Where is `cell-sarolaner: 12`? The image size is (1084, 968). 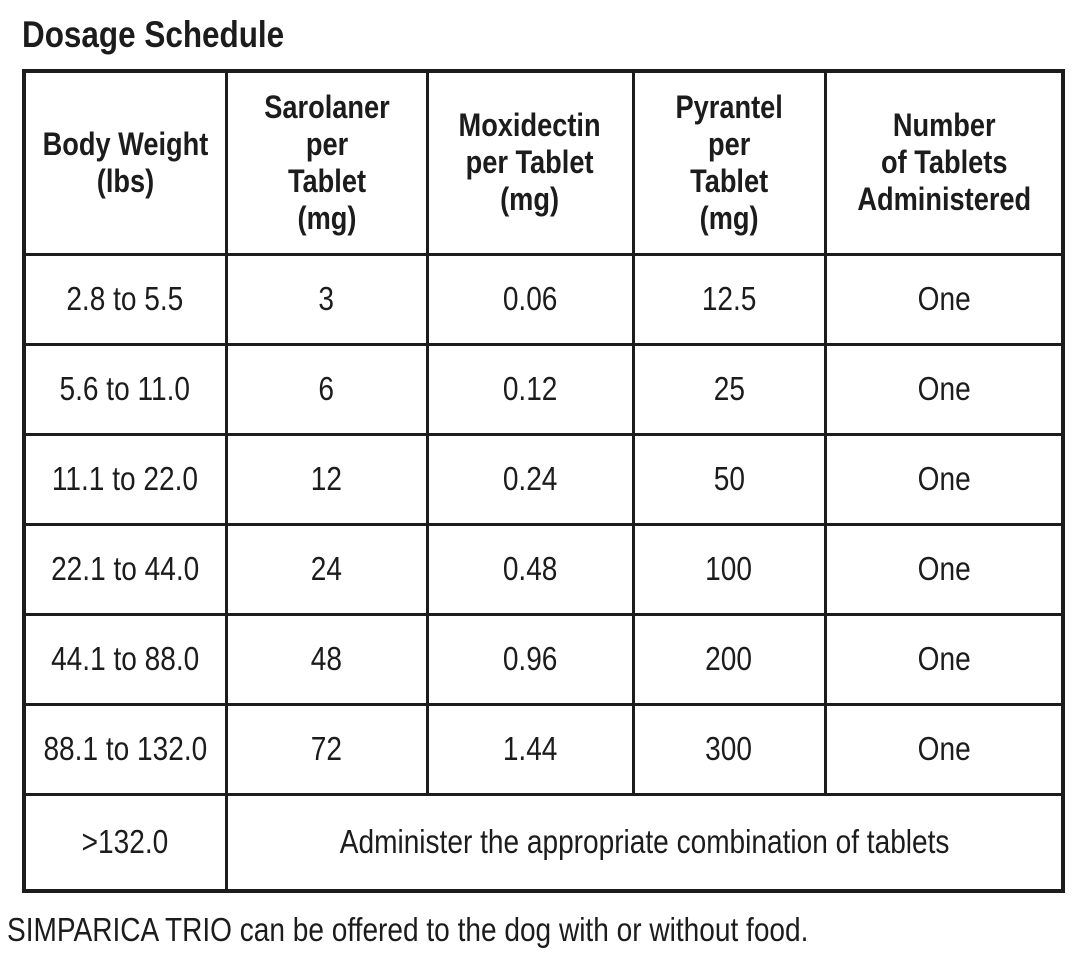
cell-sarolaner: 12 is located at coordinates (326, 479).